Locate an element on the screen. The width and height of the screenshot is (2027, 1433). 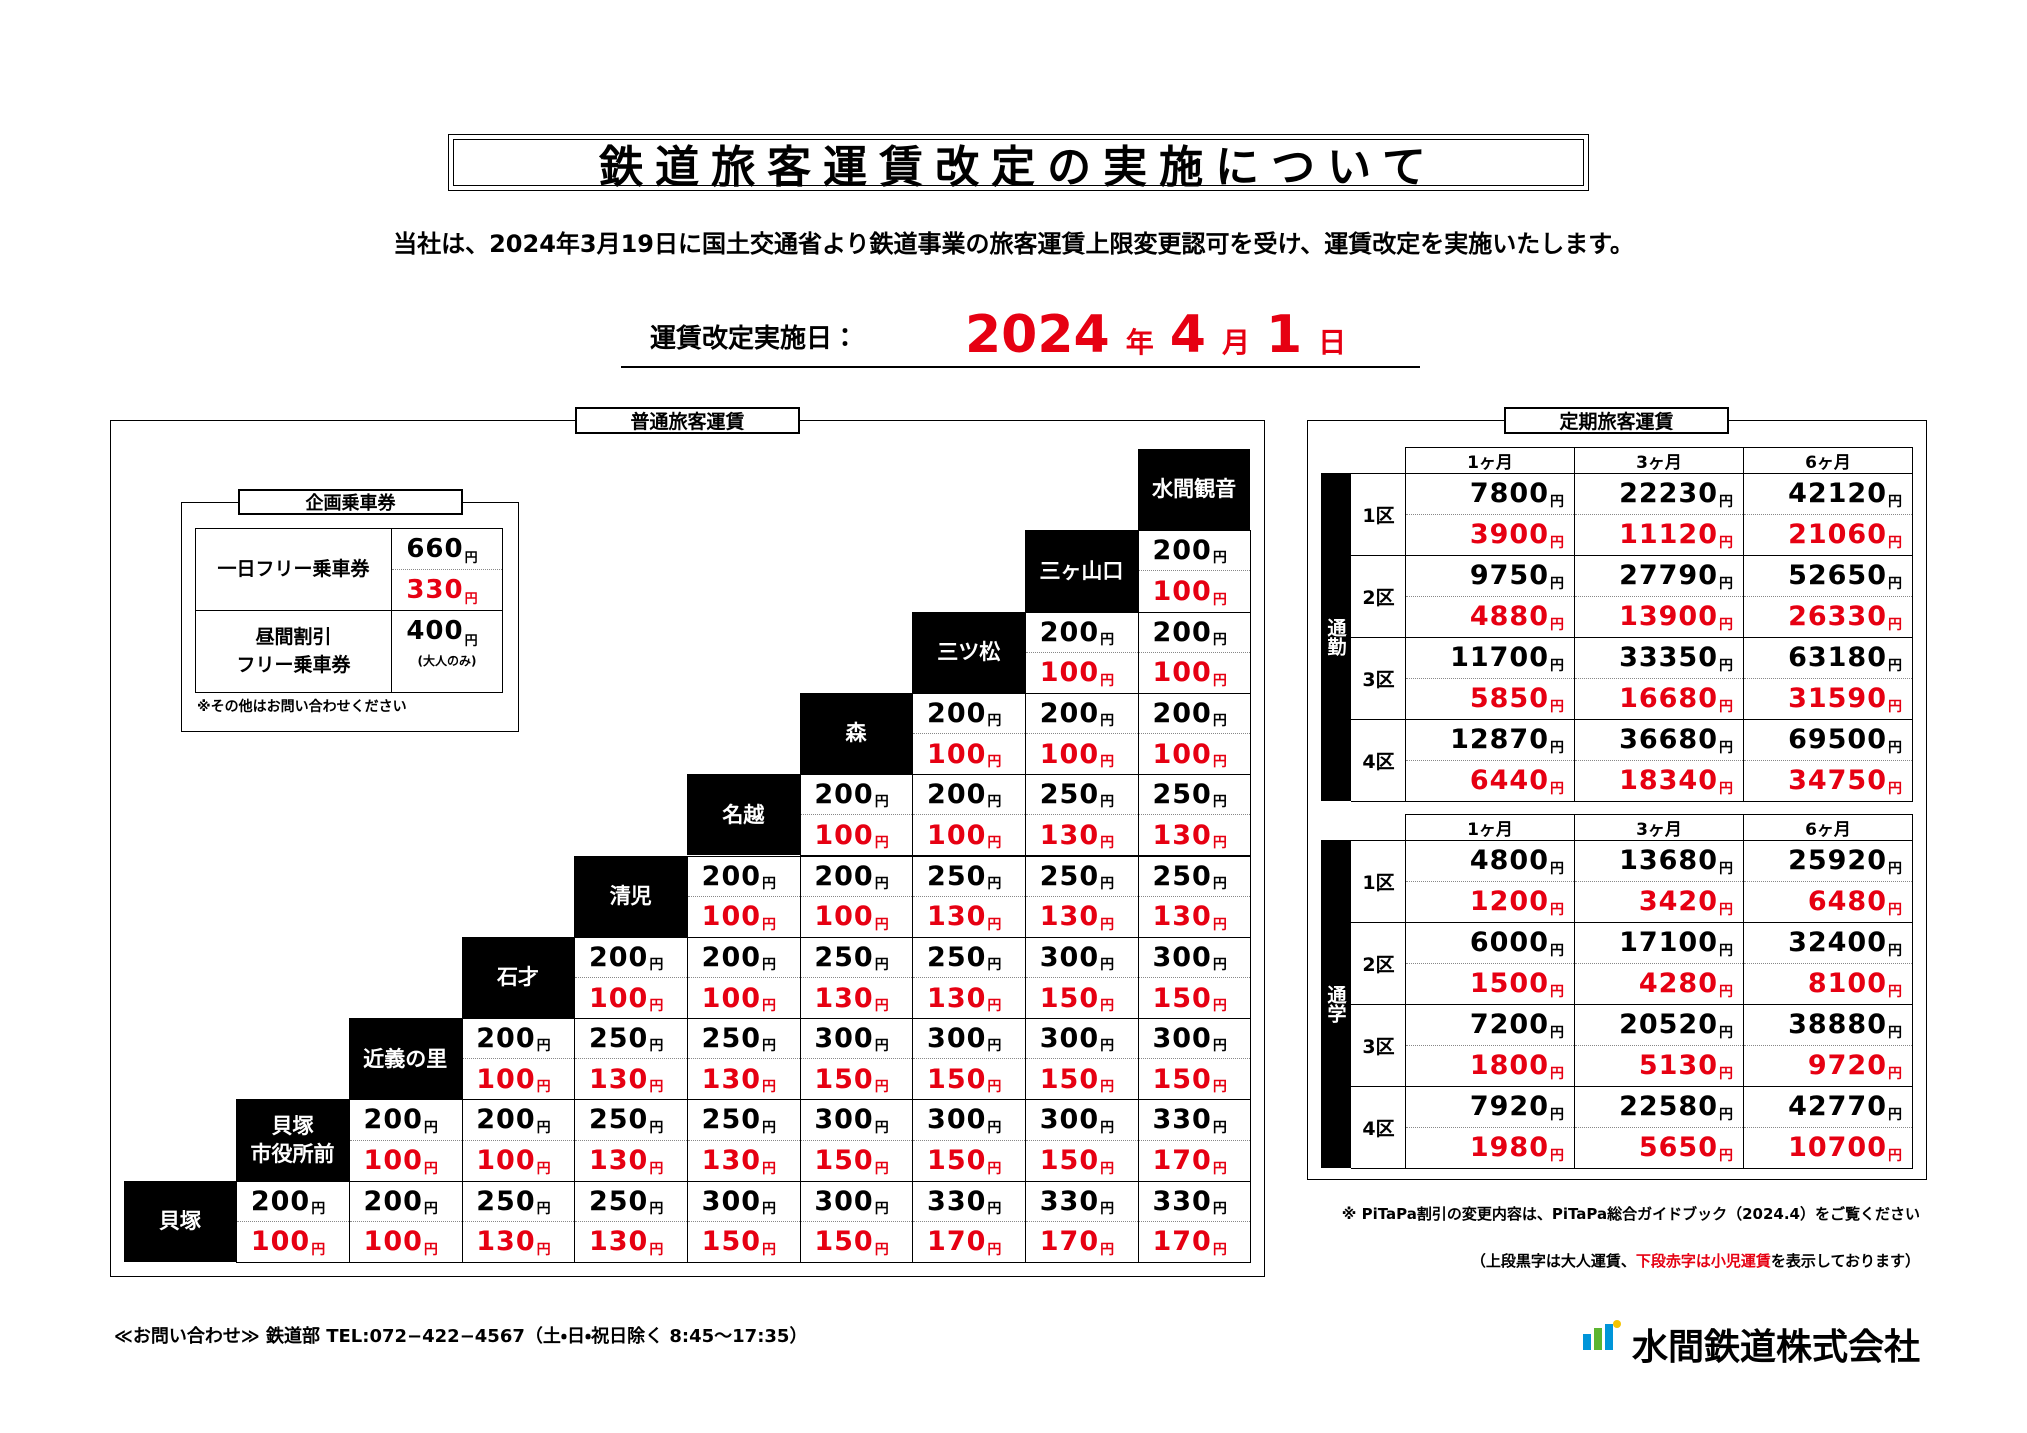
fare: 1980 is located at coordinates (1509, 1148).